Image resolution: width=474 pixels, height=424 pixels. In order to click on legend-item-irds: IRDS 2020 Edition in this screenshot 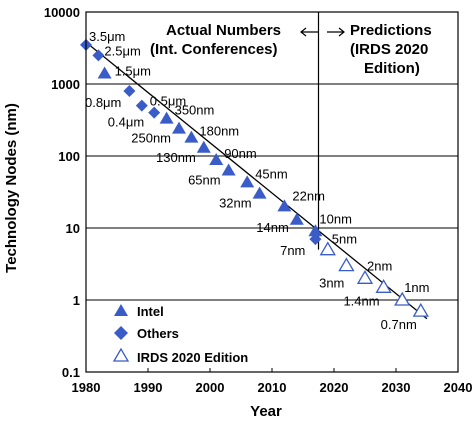, I will do `click(180, 356)`.